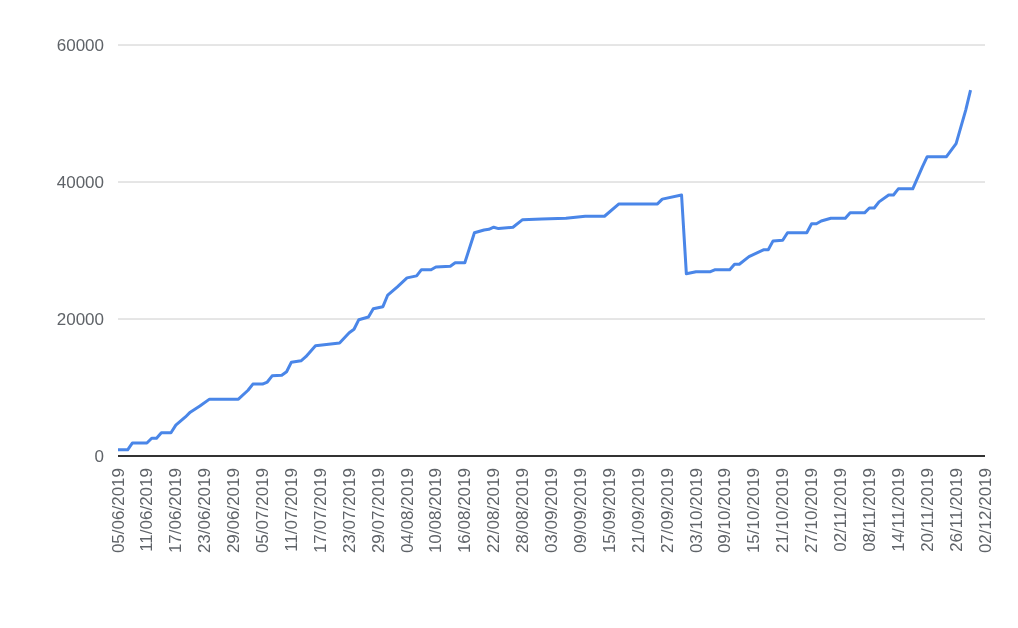 Image resolution: width=1018 pixels, height=628 pixels. What do you see at coordinates (176, 511) in the screenshot?
I see `x-tick-label: 17/06/2019` at bounding box center [176, 511].